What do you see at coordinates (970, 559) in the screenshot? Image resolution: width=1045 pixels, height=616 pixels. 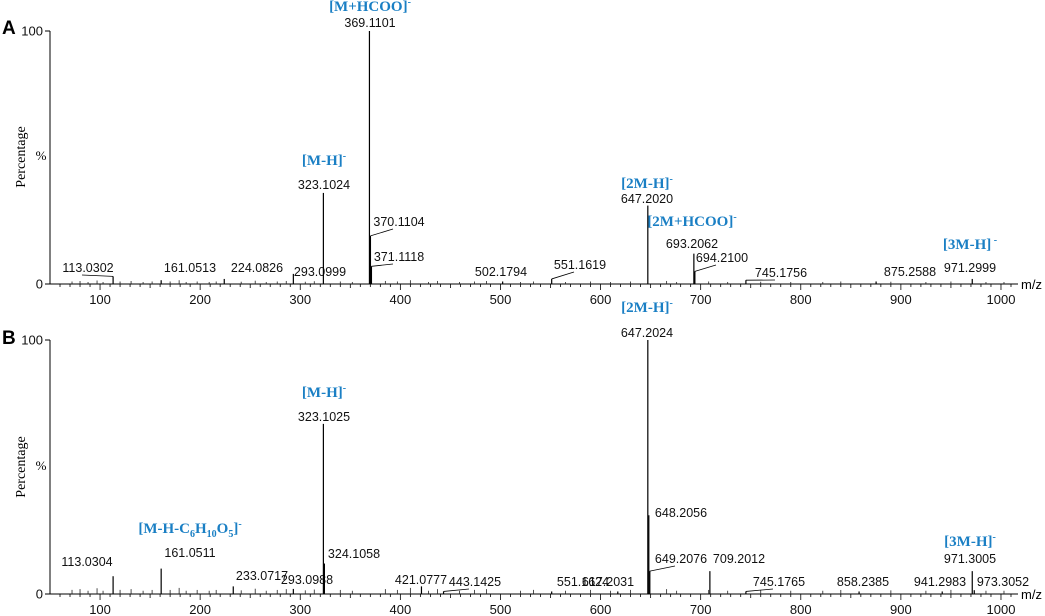 I see `peak-mz-label: 971.3005` at bounding box center [970, 559].